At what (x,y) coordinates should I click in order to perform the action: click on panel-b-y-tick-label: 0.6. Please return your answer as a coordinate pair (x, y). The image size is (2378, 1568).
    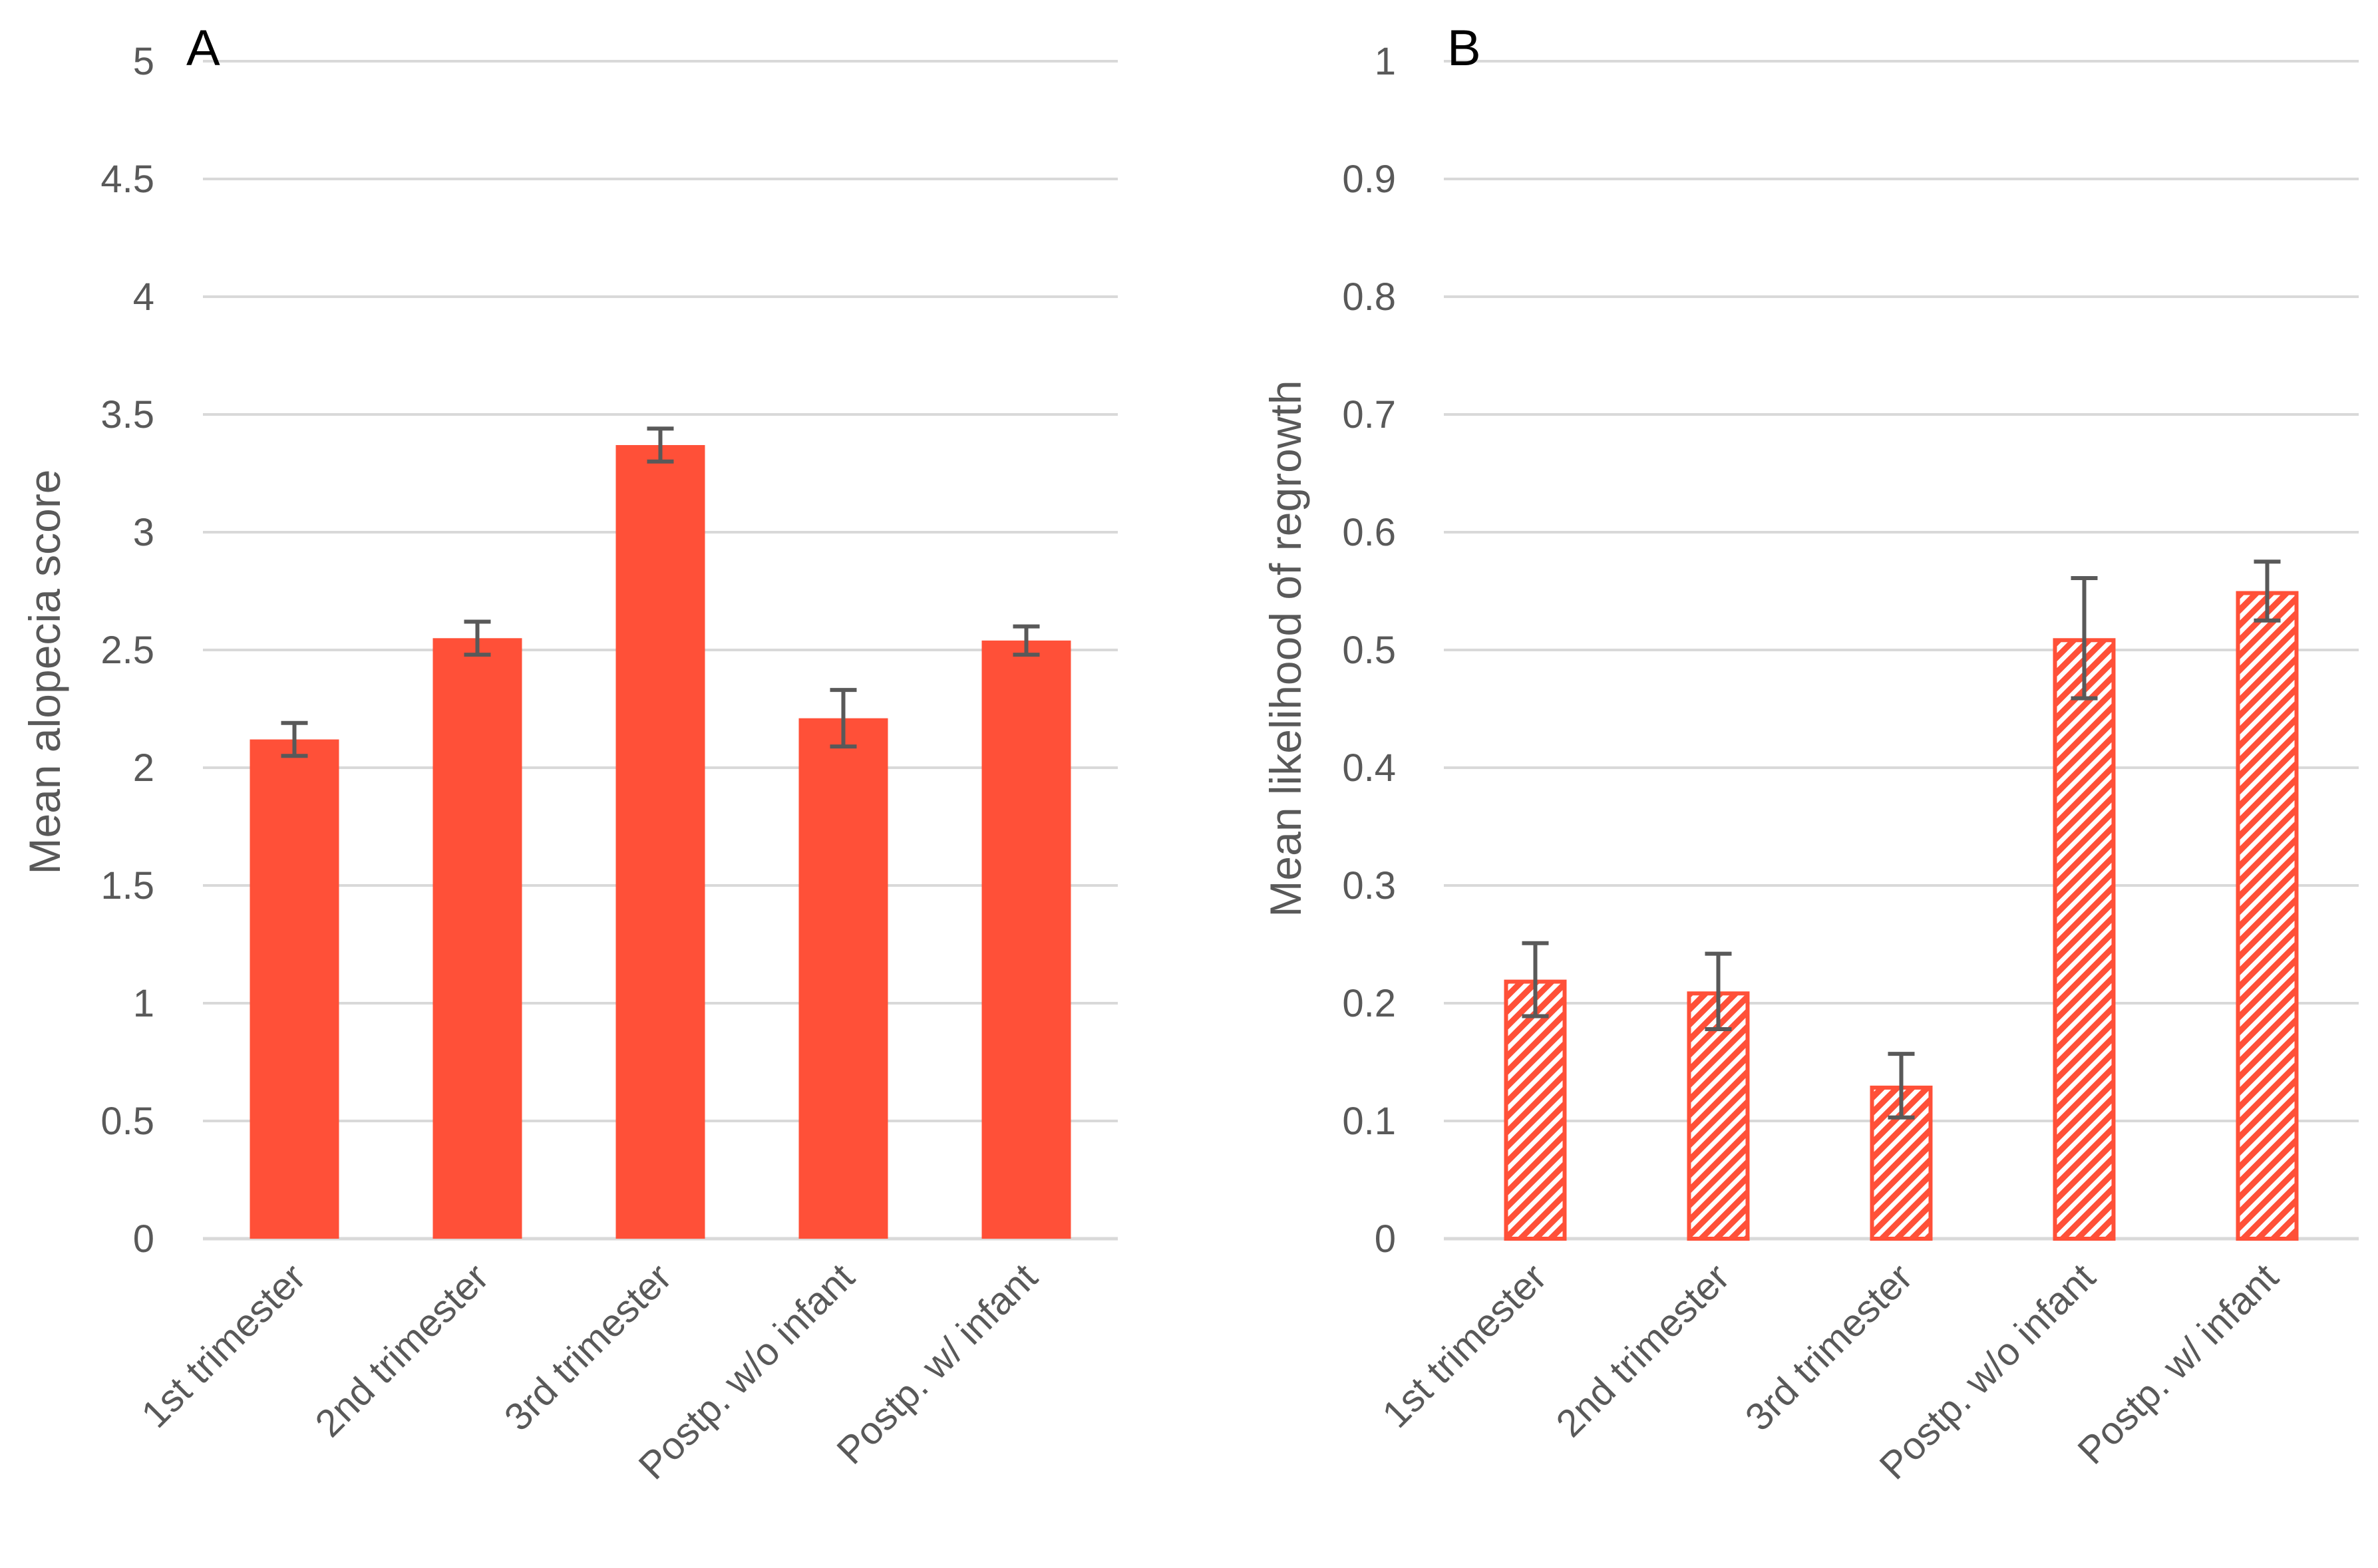
    Looking at the image, I should click on (1369, 532).